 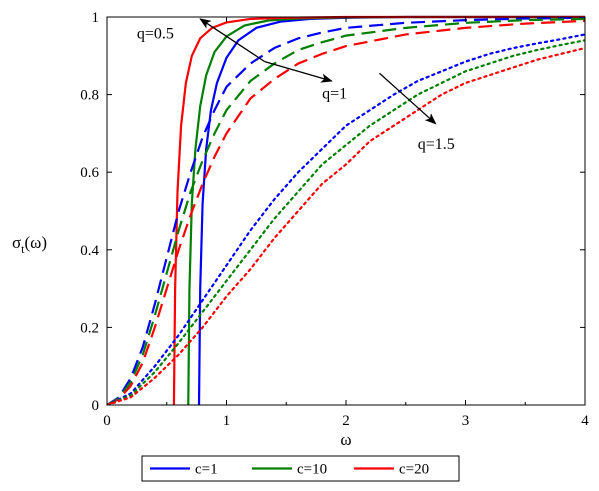 What do you see at coordinates (89, 251) in the screenshot?
I see `y-tick-label: 0.4` at bounding box center [89, 251].